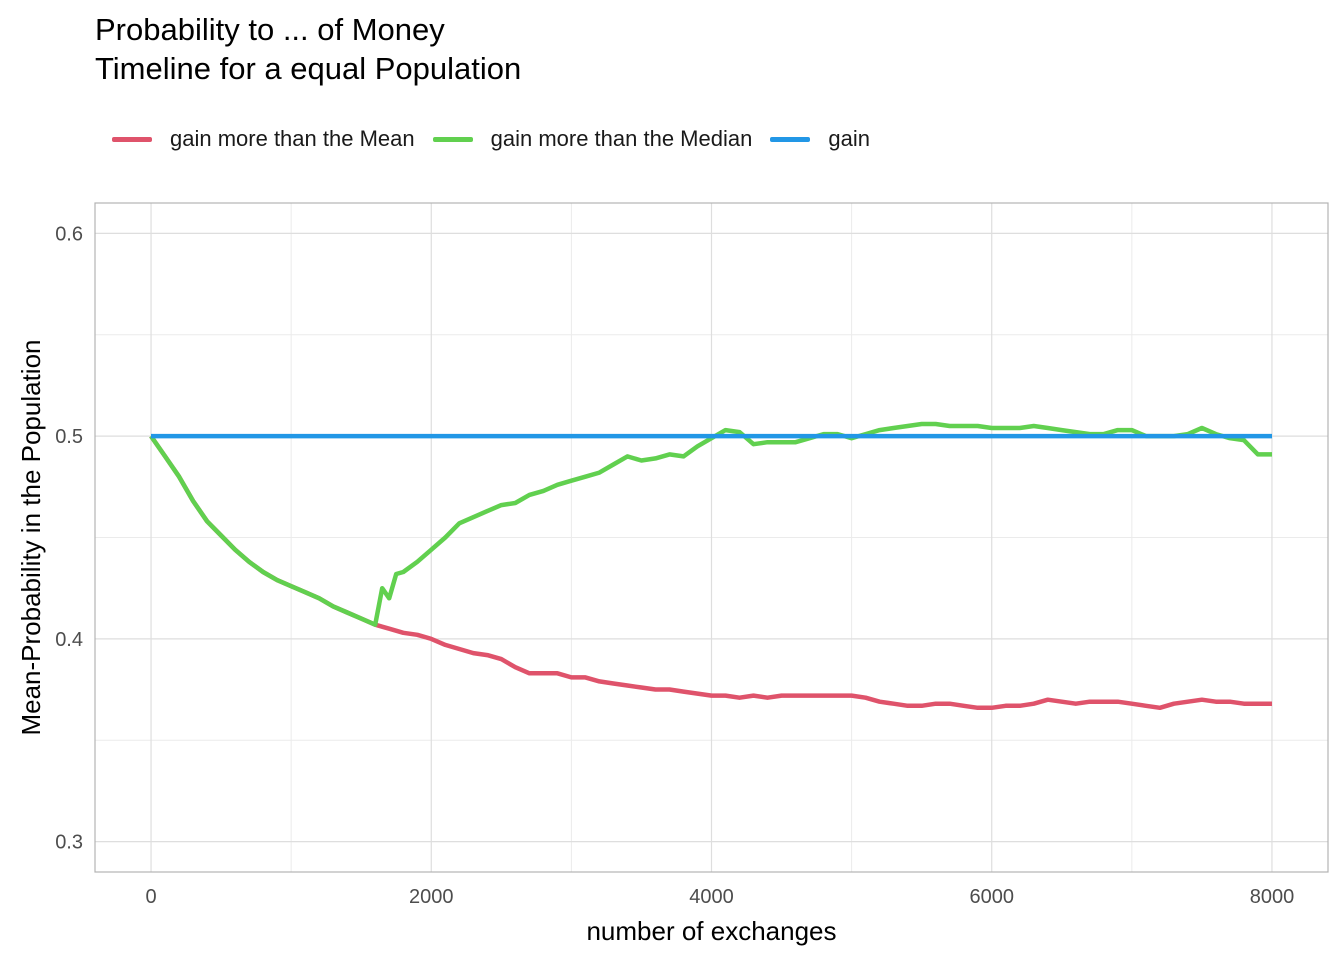 This screenshot has height=960, width=1344. I want to click on title-line-1: Probability to ... of Money, so click(270, 29).